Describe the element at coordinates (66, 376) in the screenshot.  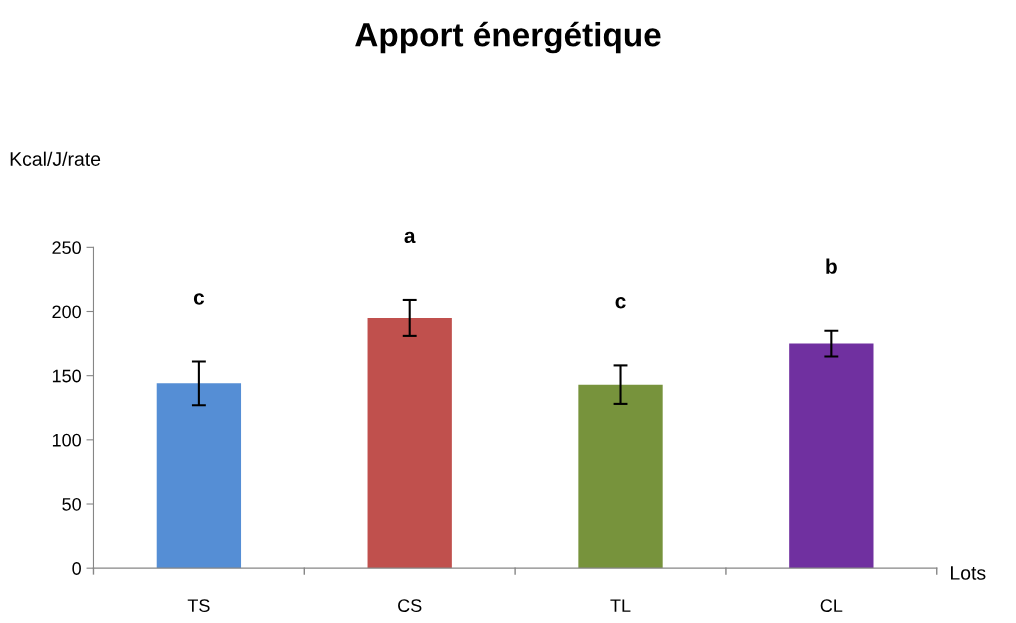
I see `y-tick-label: 150` at that location.